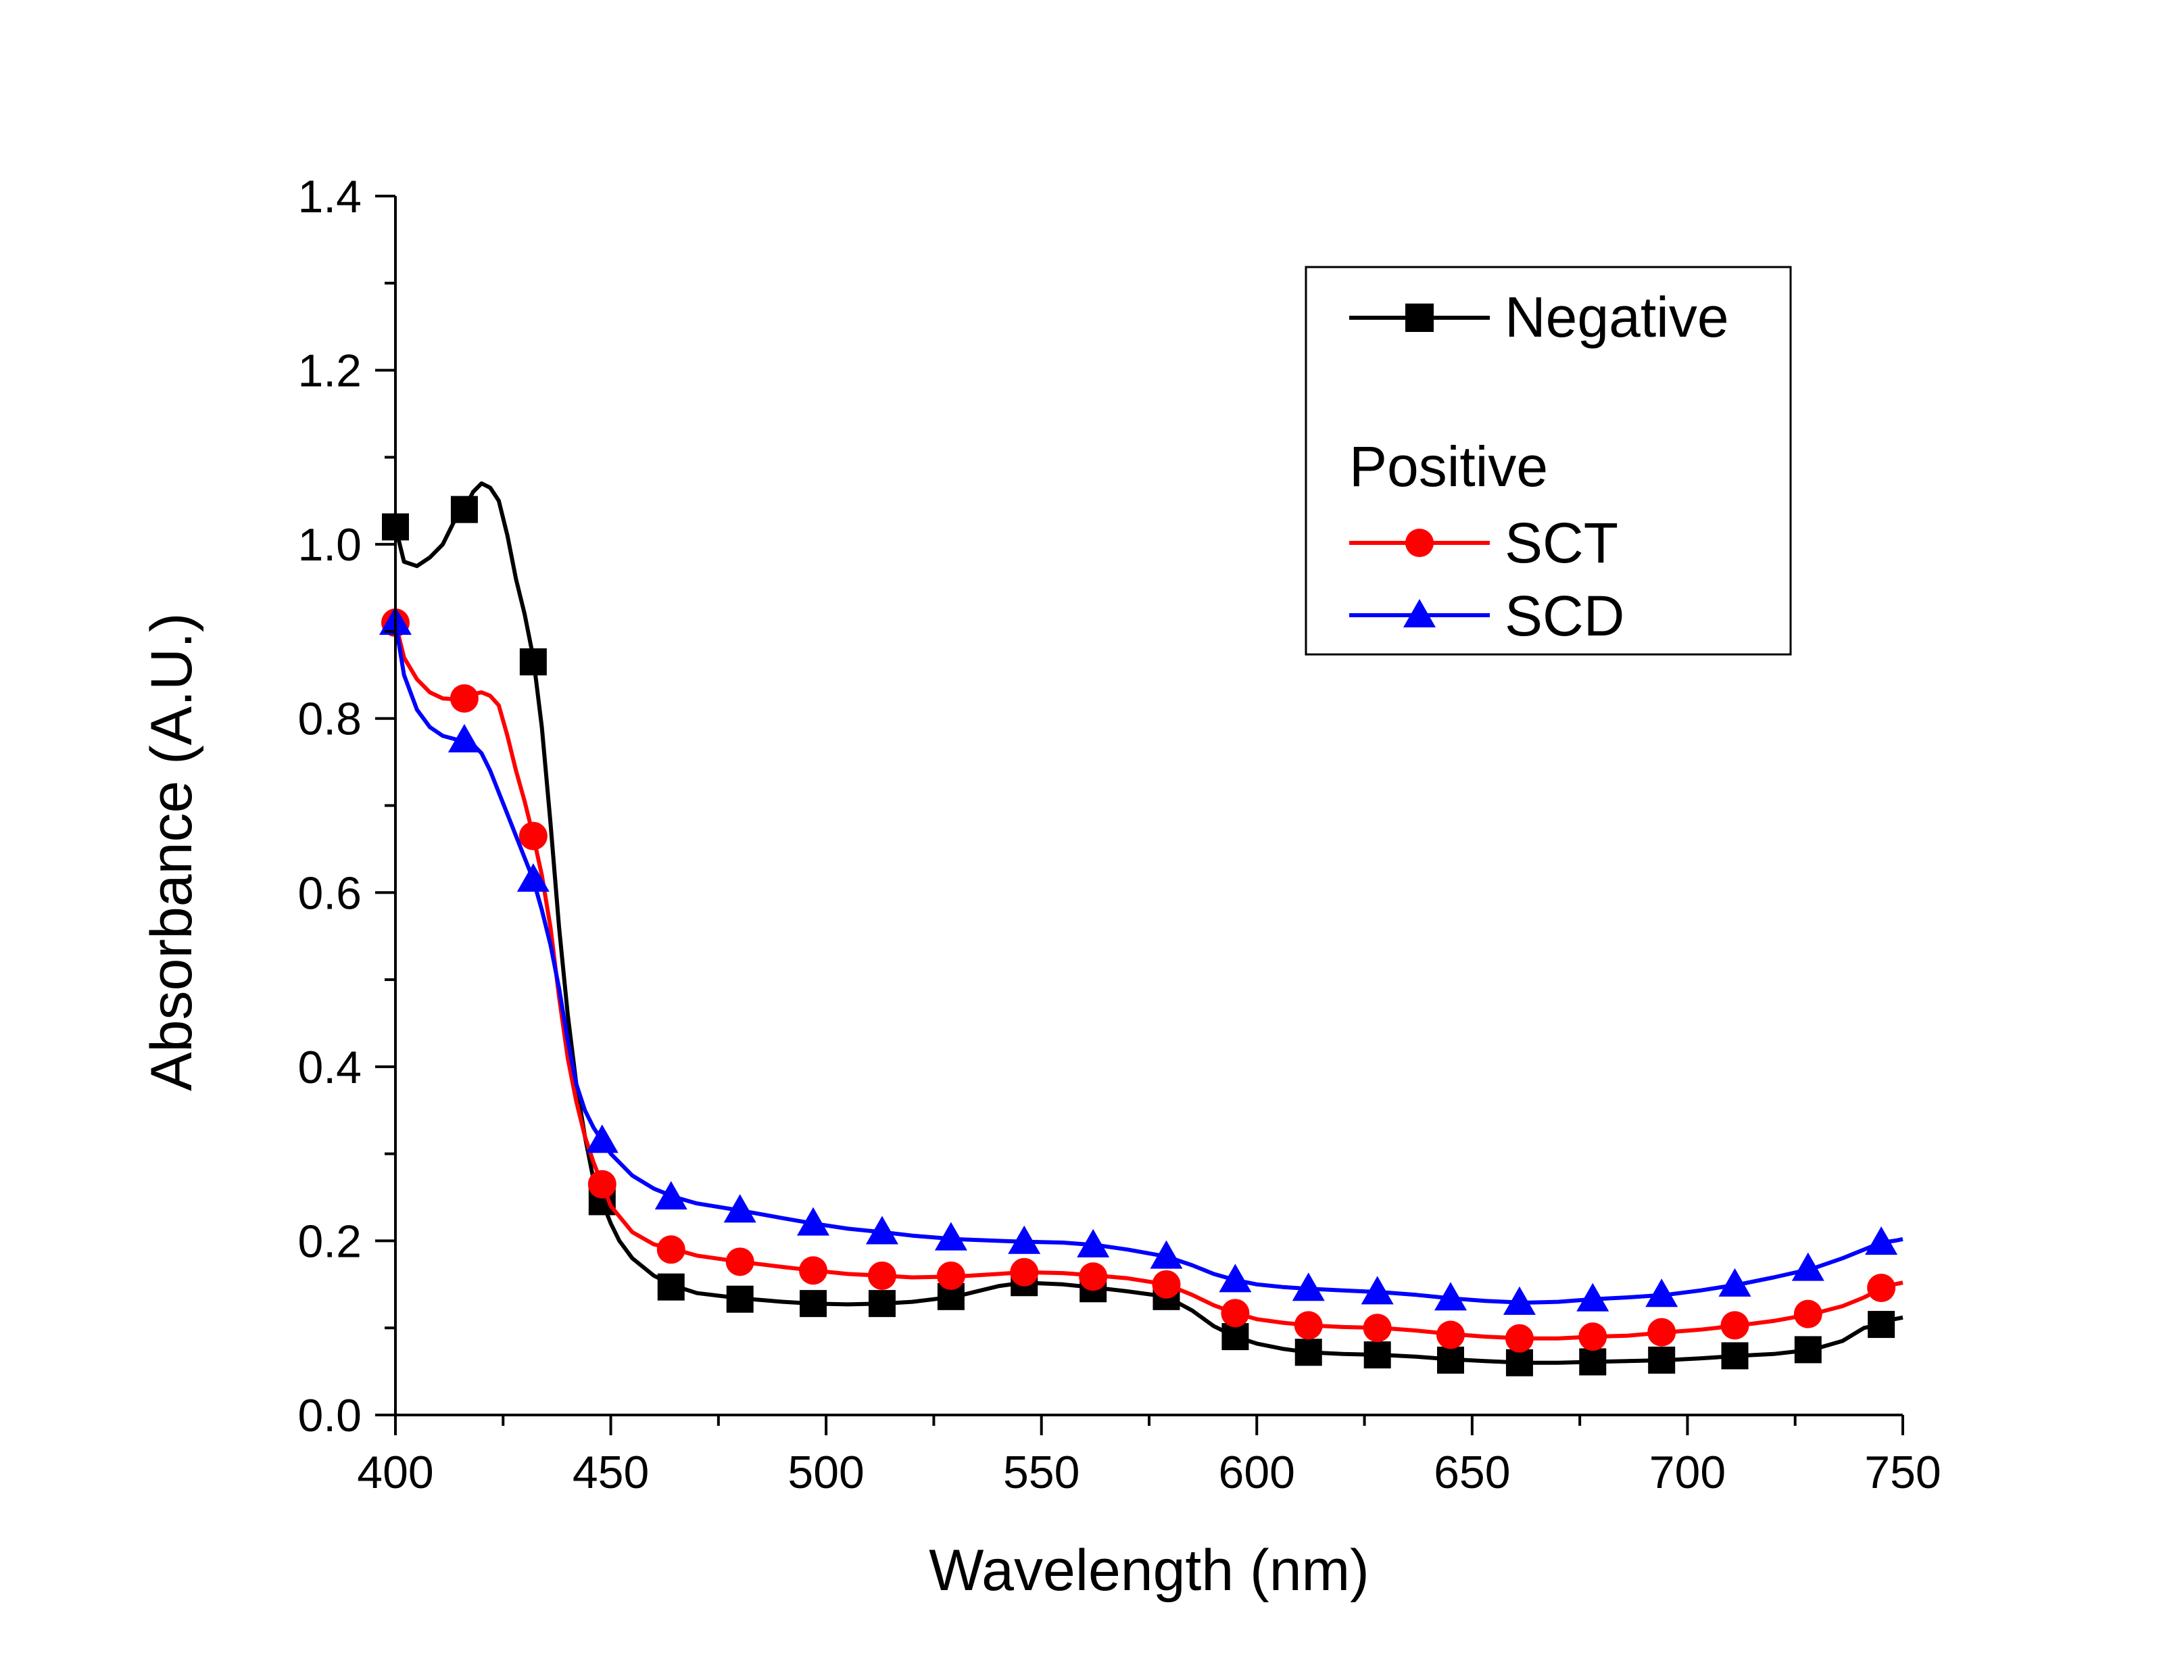  What do you see at coordinates (329, 719) in the screenshot?
I see `y-tick-label: 0.8` at bounding box center [329, 719].